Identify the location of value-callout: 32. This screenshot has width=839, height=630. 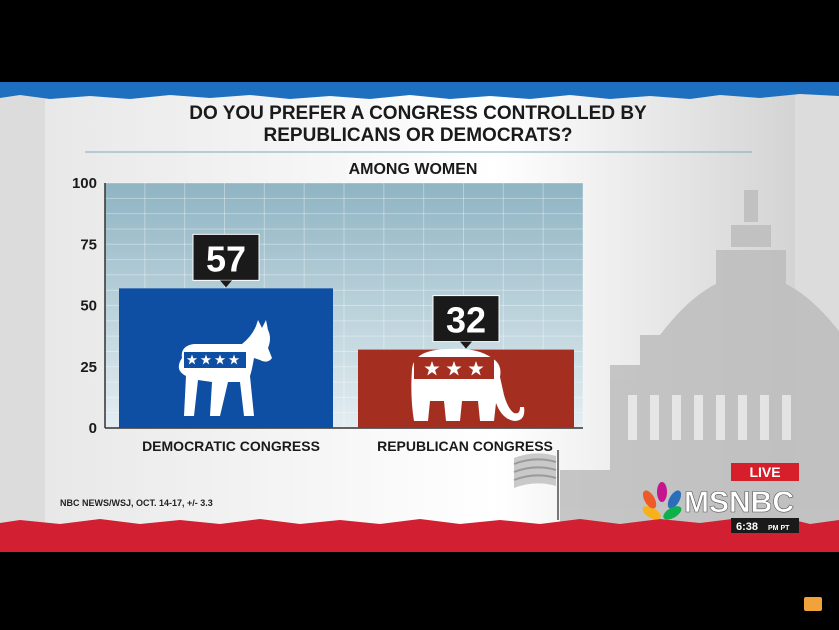
(466, 322).